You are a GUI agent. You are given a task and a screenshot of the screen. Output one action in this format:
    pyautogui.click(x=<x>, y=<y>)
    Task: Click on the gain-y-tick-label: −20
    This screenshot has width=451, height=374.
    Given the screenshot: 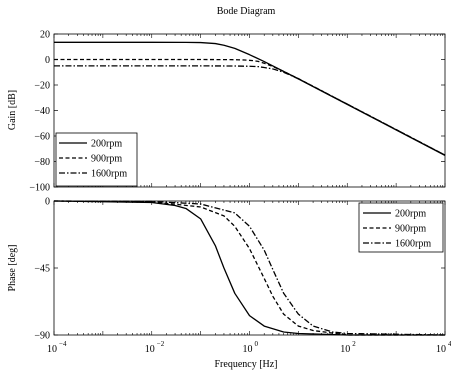 What is the action you would take?
    pyautogui.click(x=42, y=86)
    